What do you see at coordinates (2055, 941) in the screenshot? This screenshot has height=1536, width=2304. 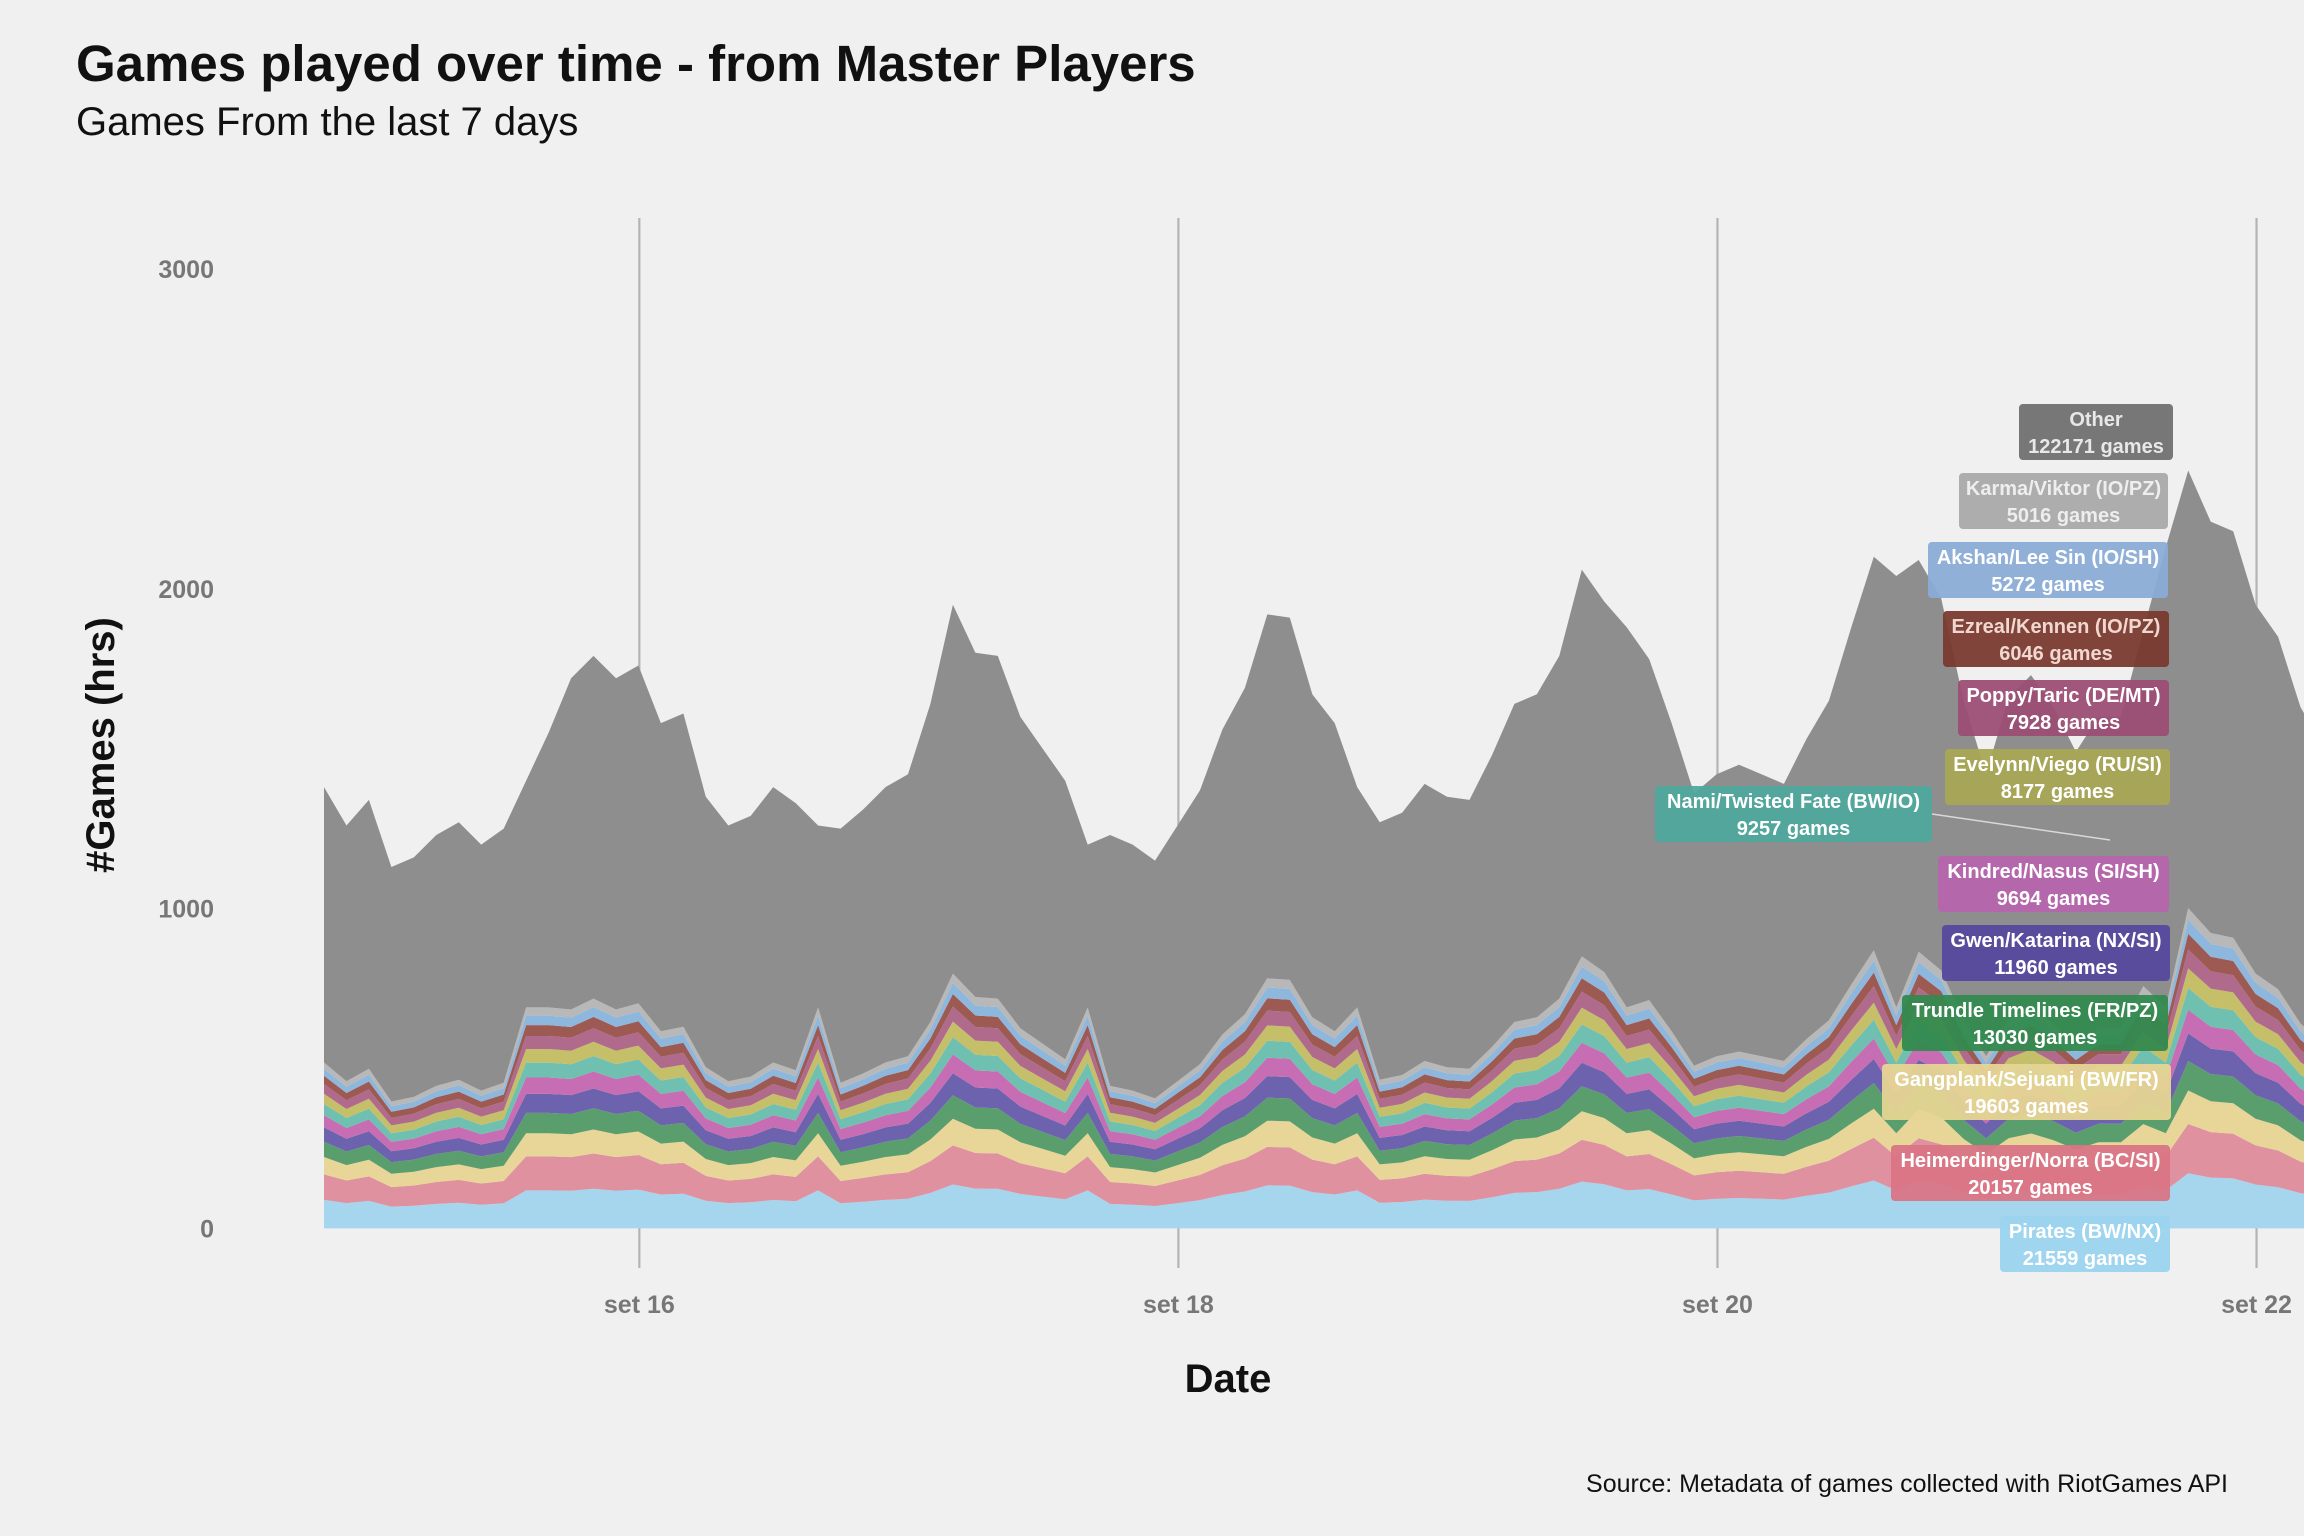 I see `label-box-series-name: Gwen/Katarina (NX/SI)` at bounding box center [2055, 941].